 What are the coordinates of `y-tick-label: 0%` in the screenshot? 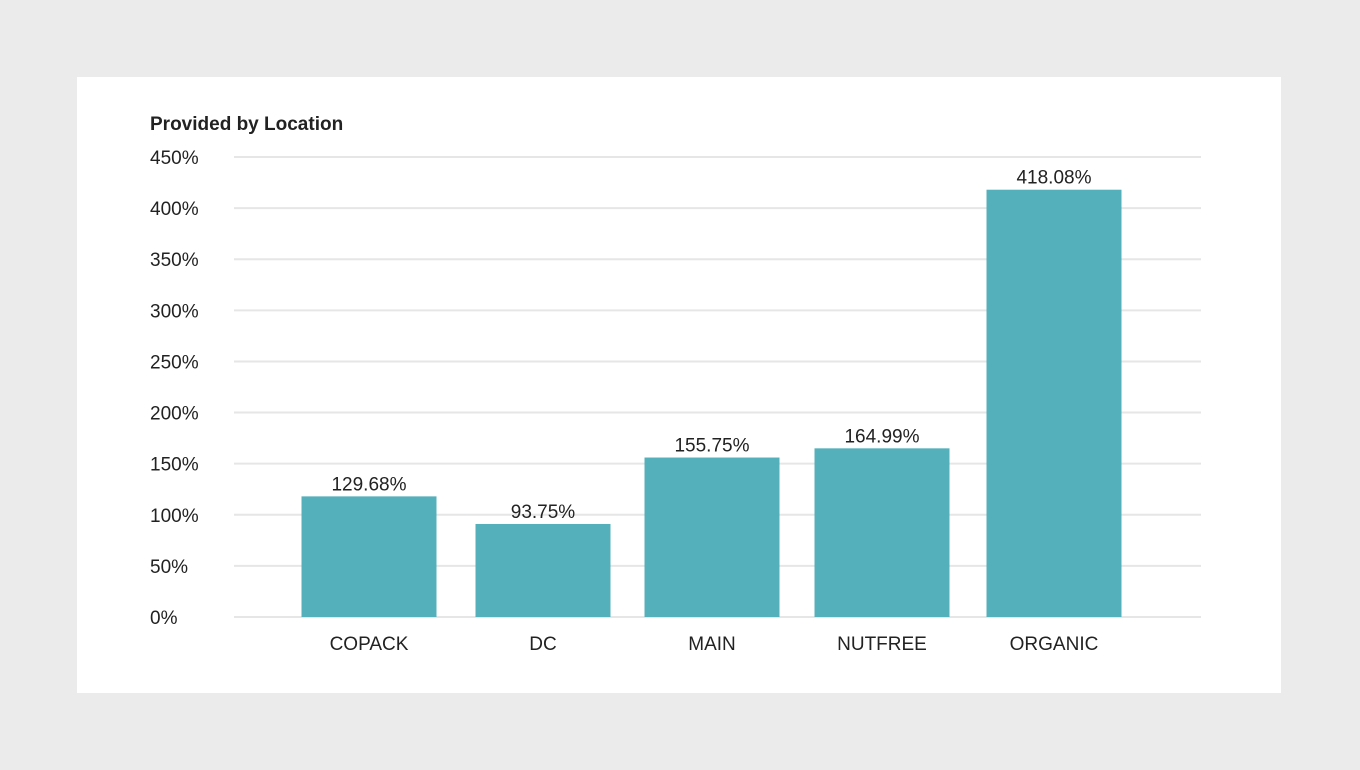 It's located at (164, 618).